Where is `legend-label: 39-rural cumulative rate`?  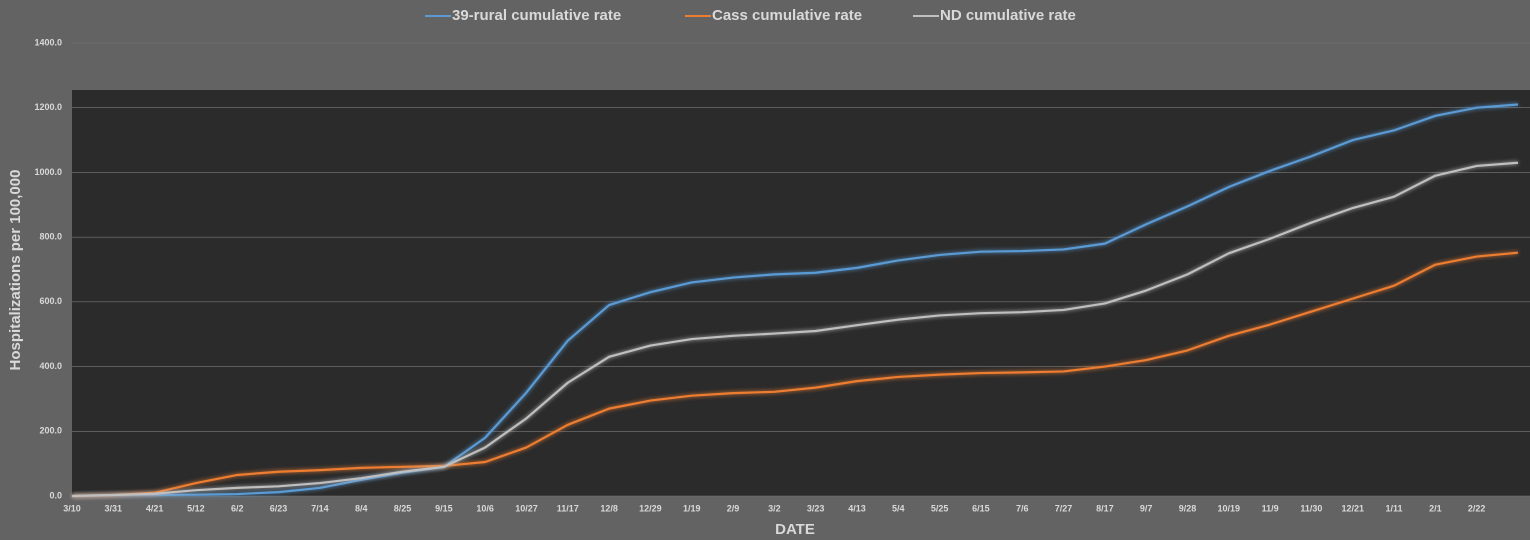 legend-label: 39-rural cumulative rate is located at coordinates (536, 15).